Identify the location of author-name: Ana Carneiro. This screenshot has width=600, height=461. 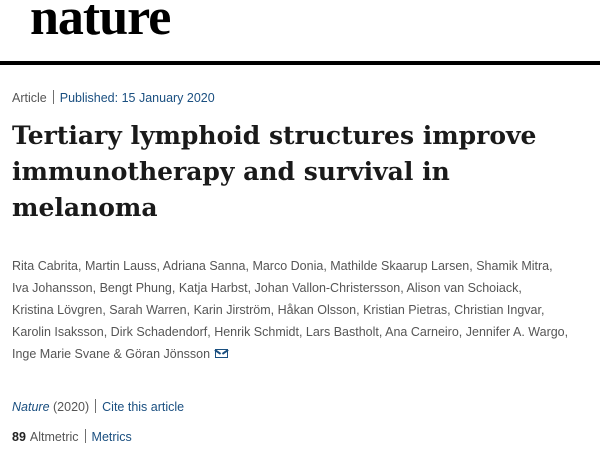
(422, 332).